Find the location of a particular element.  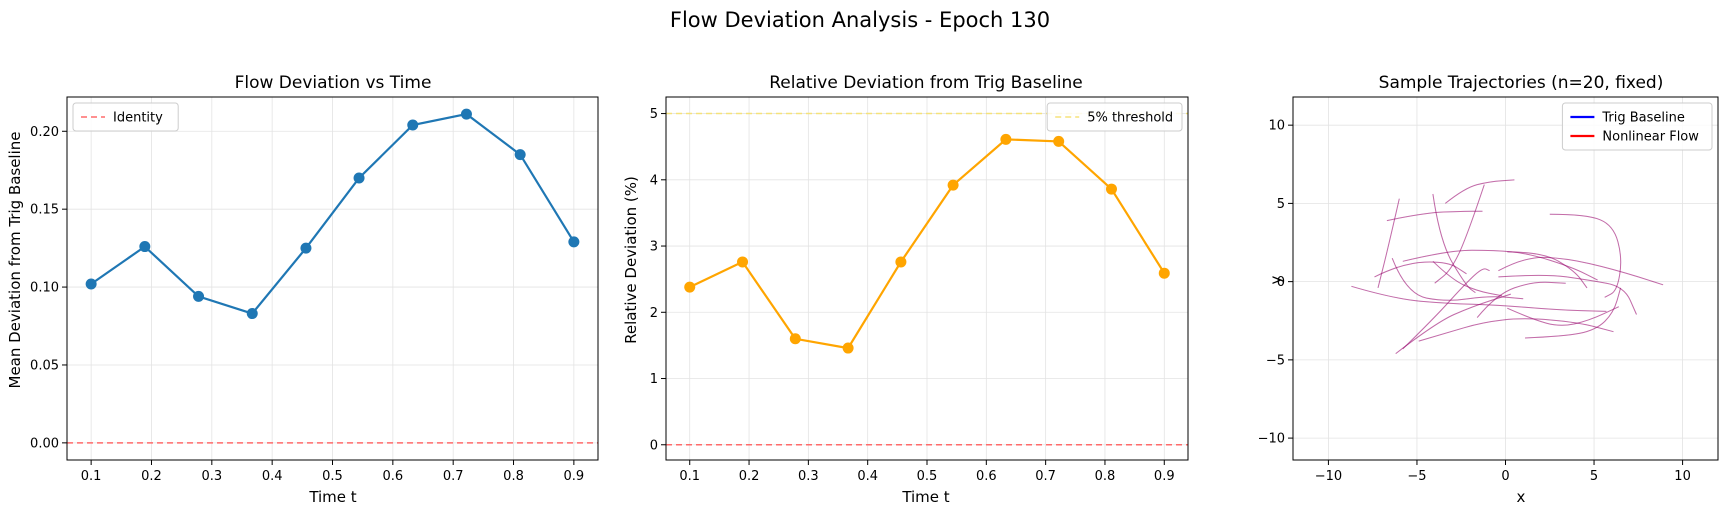

panel-3-legend-label: Trig Baseline is located at coordinates (1643, 118).